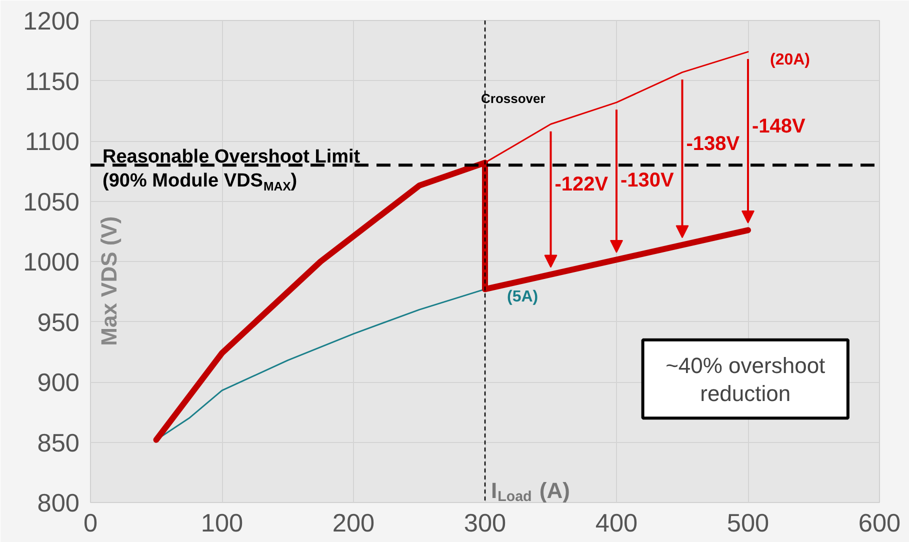 The height and width of the screenshot is (542, 909). What do you see at coordinates (58, 322) in the screenshot?
I see `y-tick-label: 950` at bounding box center [58, 322].